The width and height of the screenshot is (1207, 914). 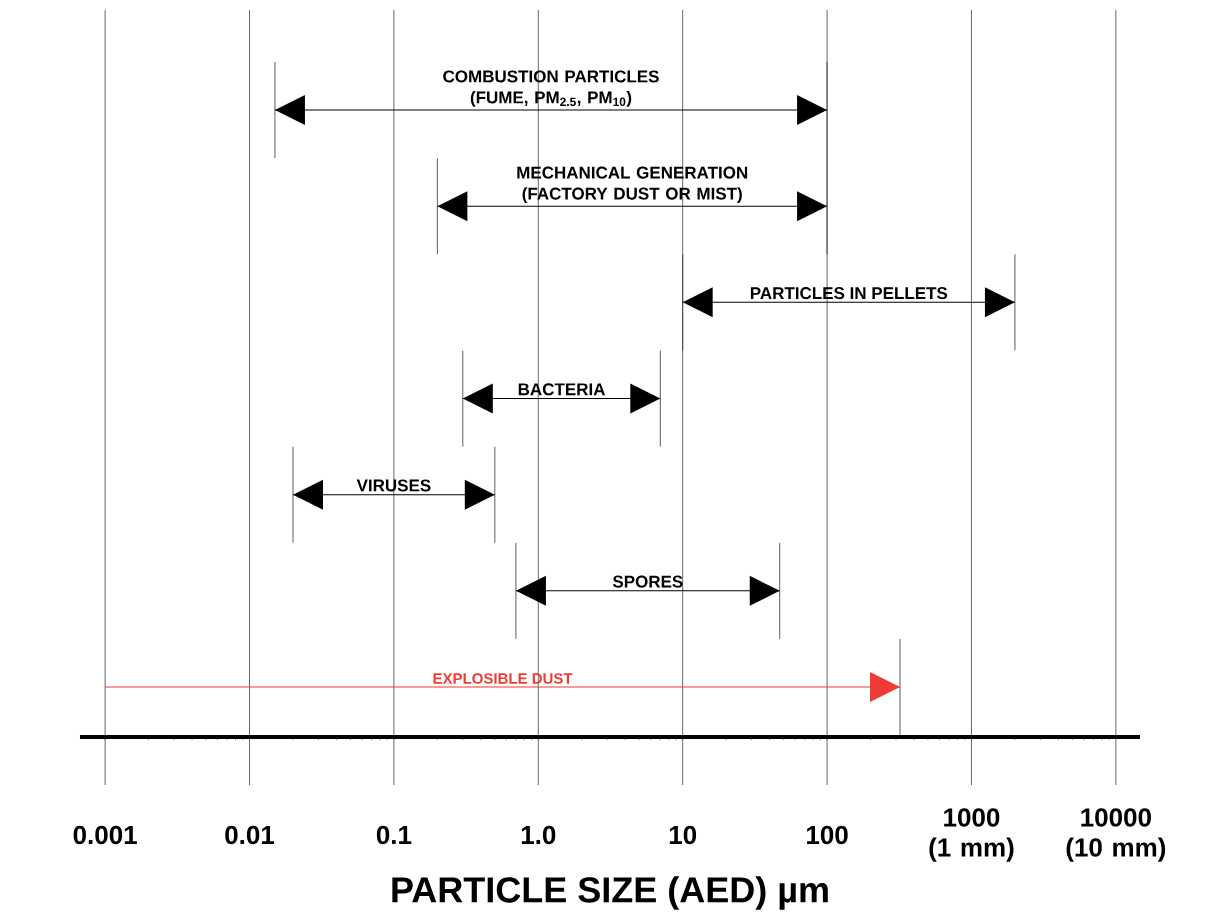 I want to click on y-tick-label: SPORES, so click(x=647, y=581).